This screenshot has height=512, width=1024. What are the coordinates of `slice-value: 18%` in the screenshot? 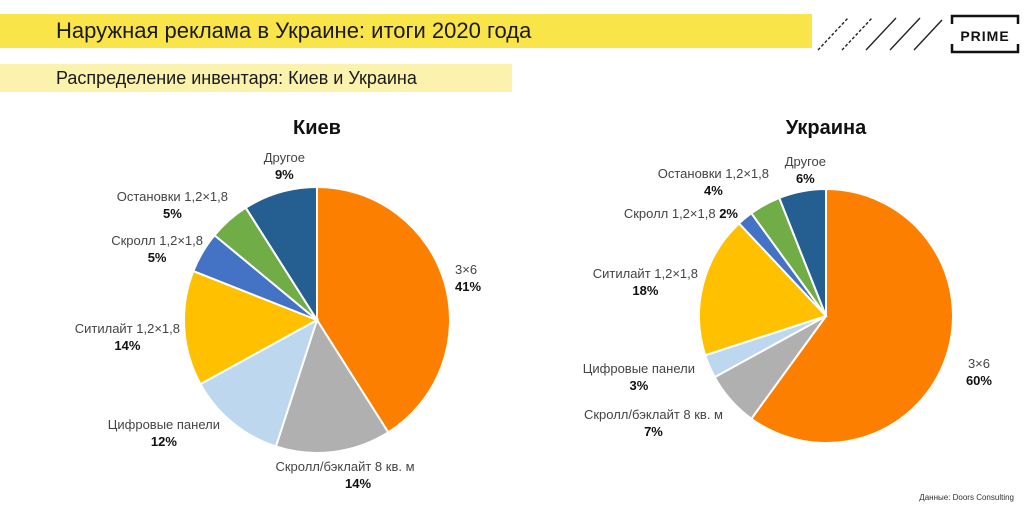 It's located at (645, 290).